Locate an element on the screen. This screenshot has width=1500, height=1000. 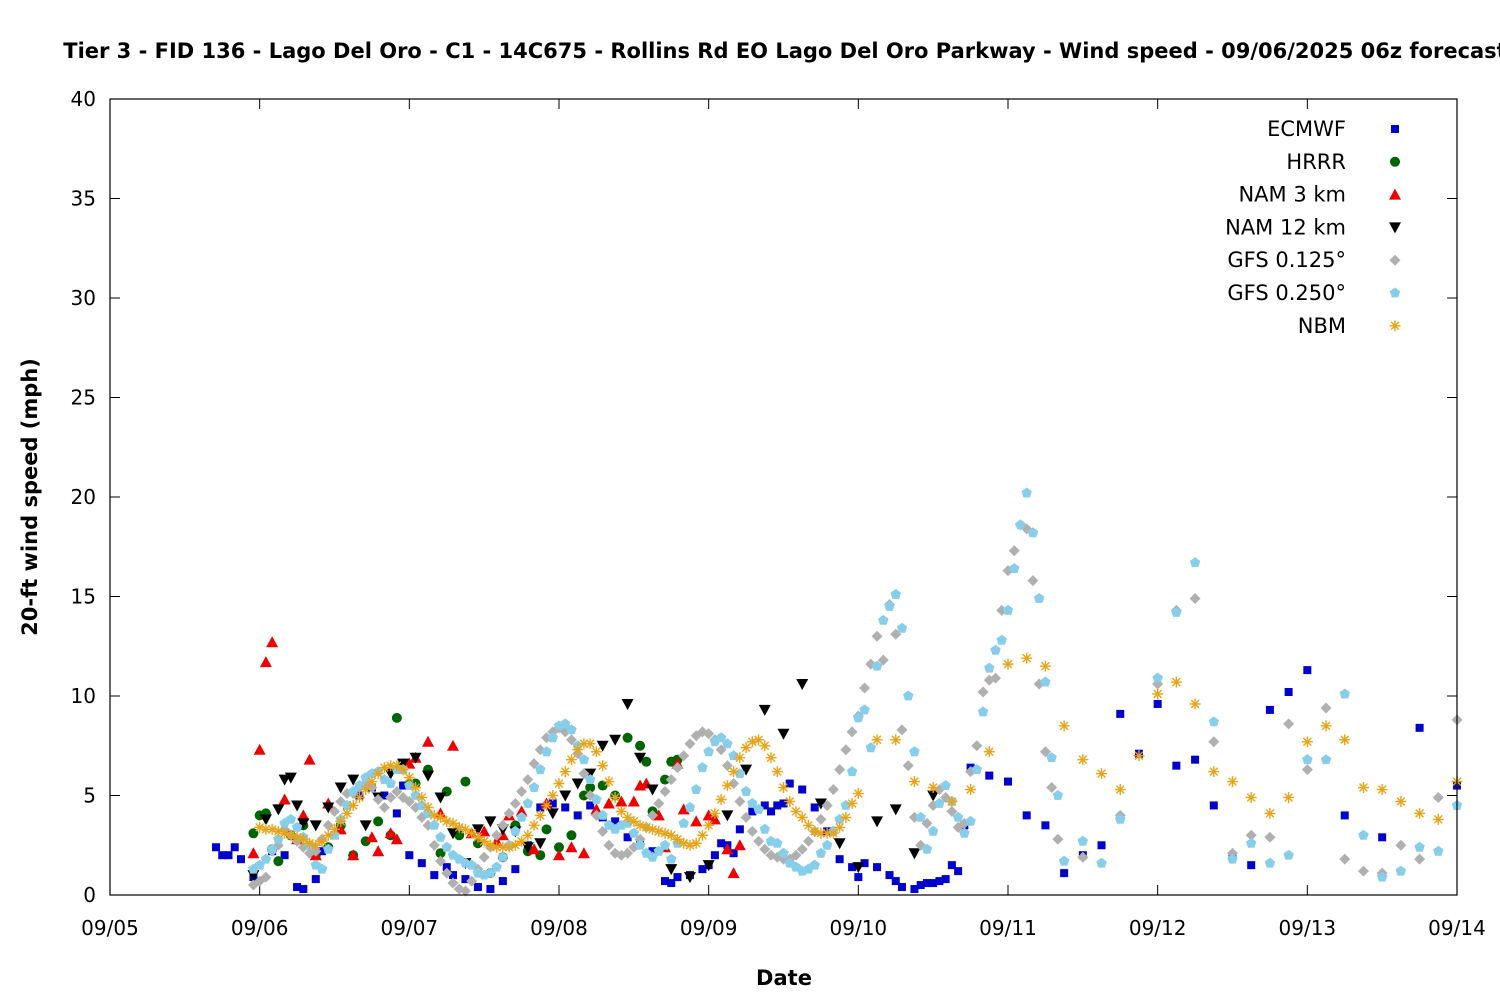
y-axis-label: 20-ft wind speed (mph) is located at coordinates (30, 497).